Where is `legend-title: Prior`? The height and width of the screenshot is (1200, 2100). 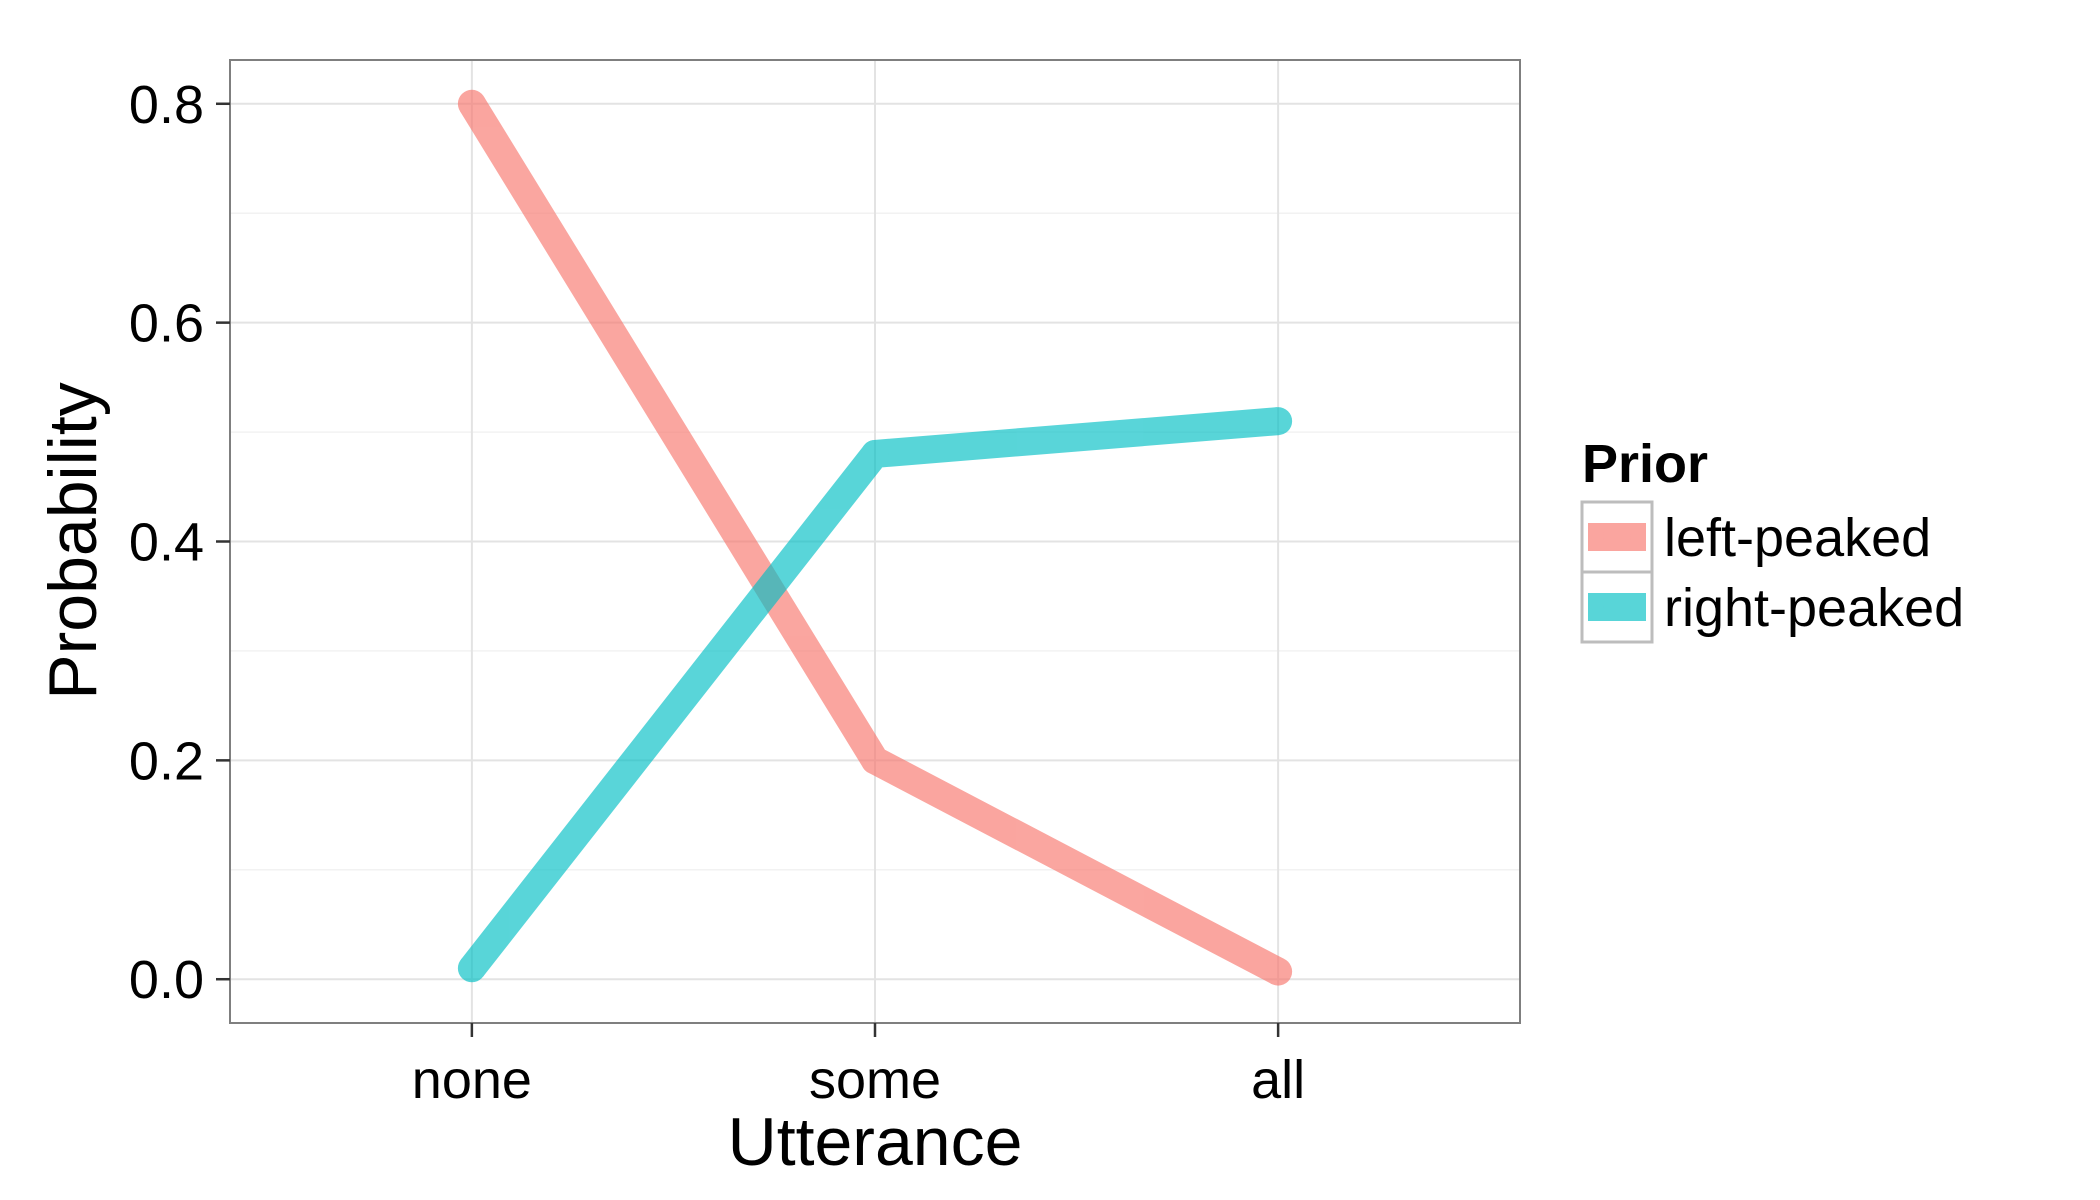 legend-title: Prior is located at coordinates (1645, 464).